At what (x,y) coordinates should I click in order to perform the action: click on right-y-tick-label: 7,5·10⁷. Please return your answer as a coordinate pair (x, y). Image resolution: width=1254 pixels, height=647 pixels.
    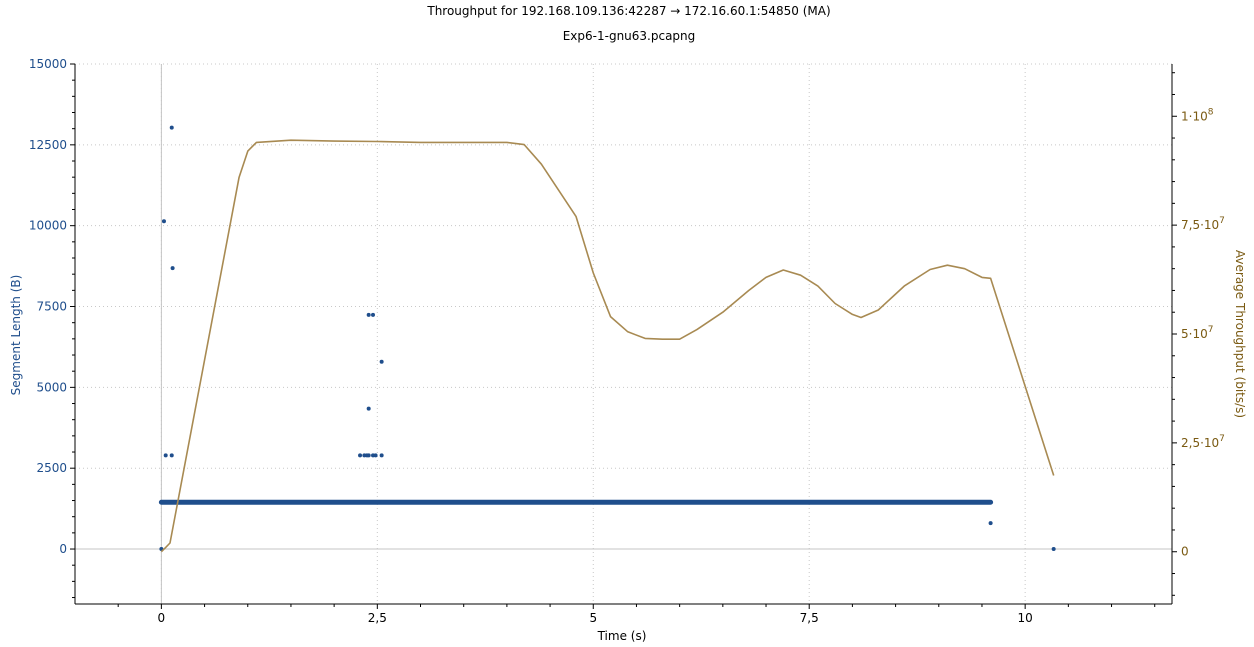
    Looking at the image, I should click on (1203, 224).